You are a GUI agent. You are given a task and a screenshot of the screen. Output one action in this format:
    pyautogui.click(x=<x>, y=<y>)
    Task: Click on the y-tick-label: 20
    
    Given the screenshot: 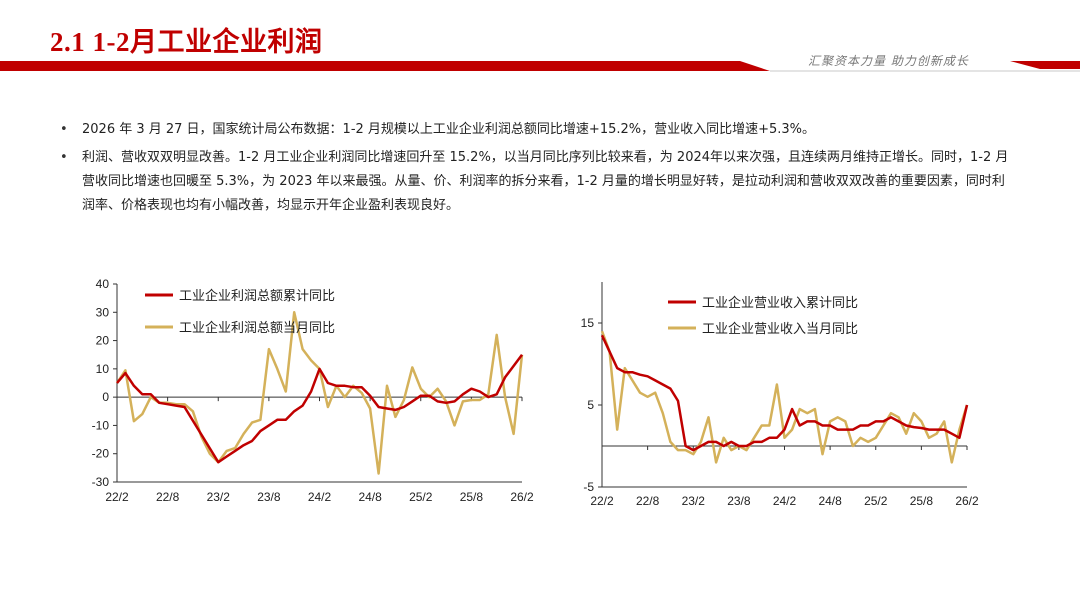 What is the action you would take?
    pyautogui.click(x=103, y=341)
    